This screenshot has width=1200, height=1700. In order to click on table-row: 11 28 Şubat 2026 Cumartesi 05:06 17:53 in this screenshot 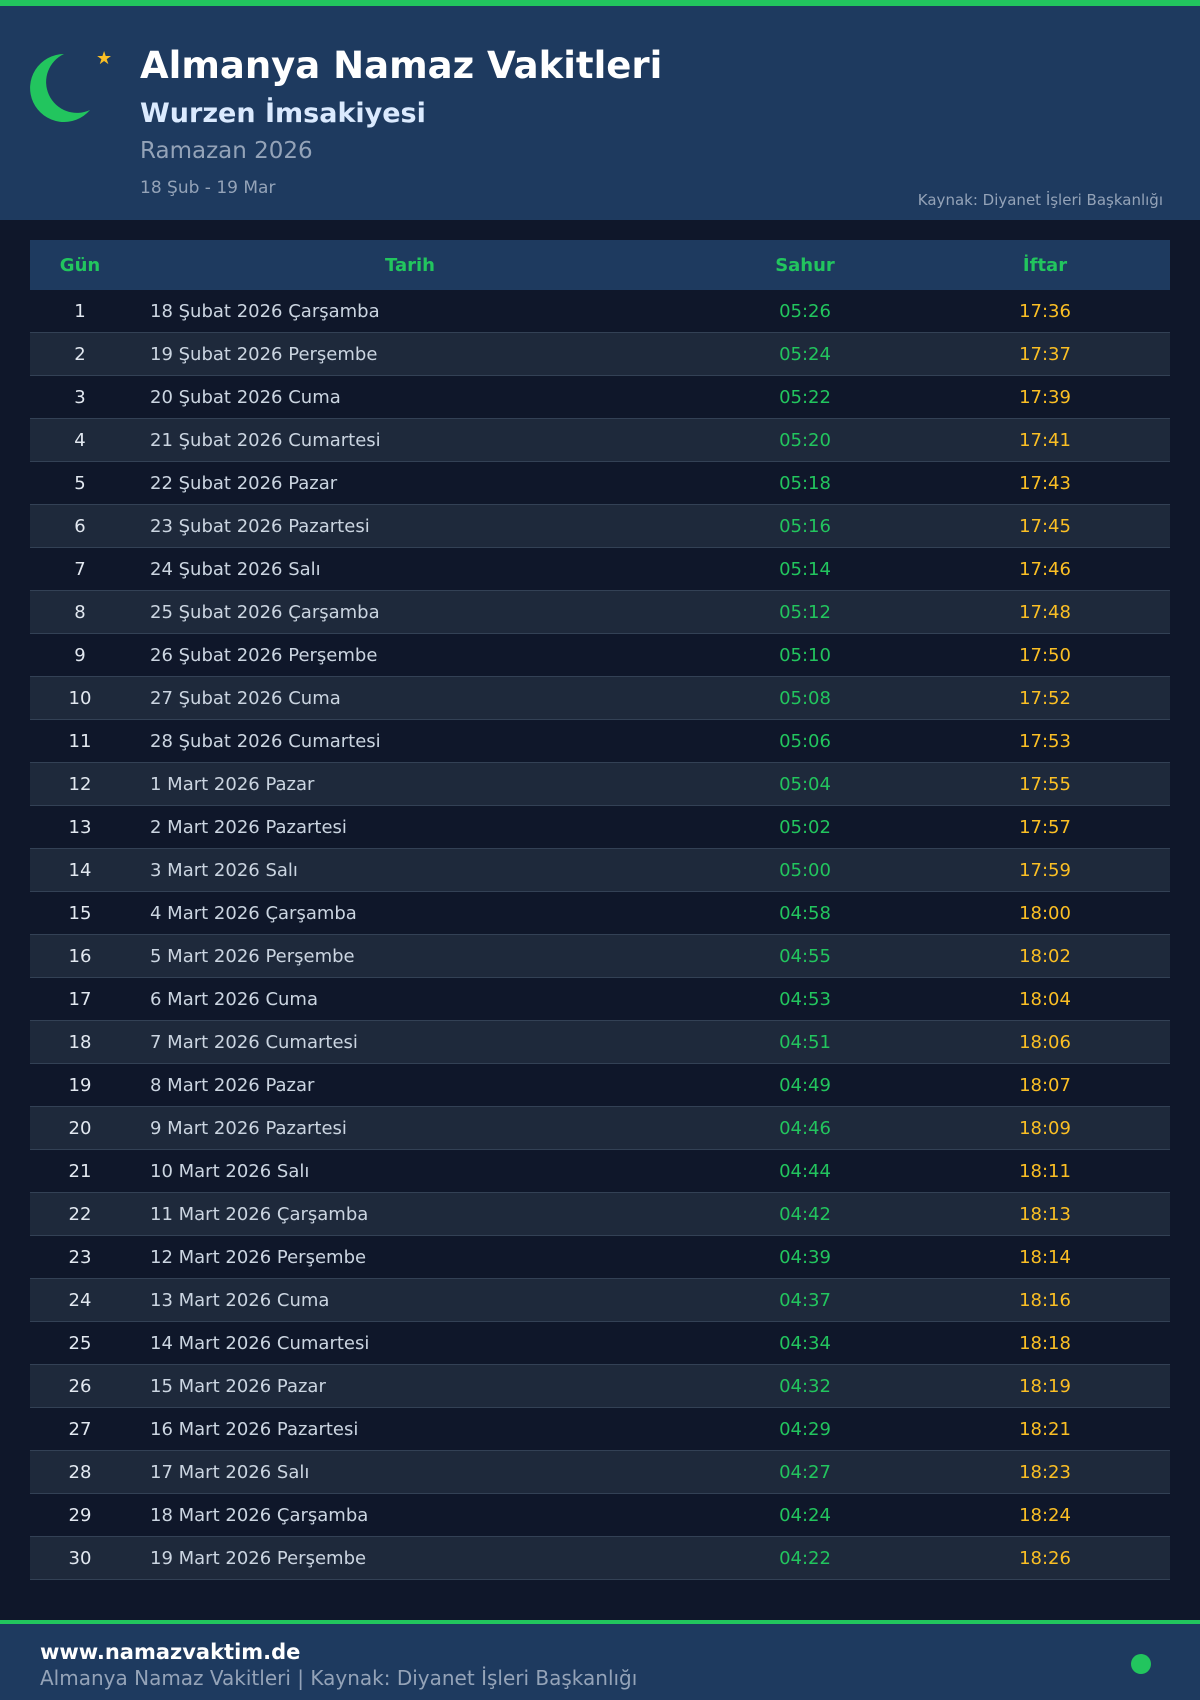, I will do `click(600, 741)`.